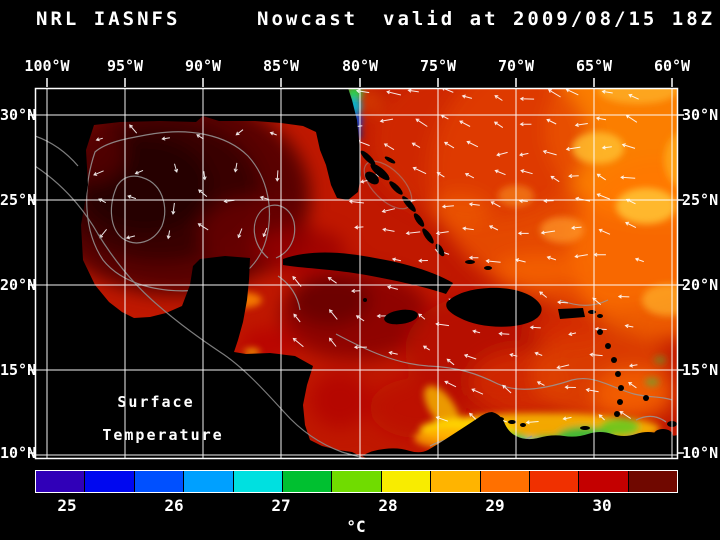  Describe the element at coordinates (125, 66) in the screenshot. I see `lon-tick-label: 95°W` at that location.